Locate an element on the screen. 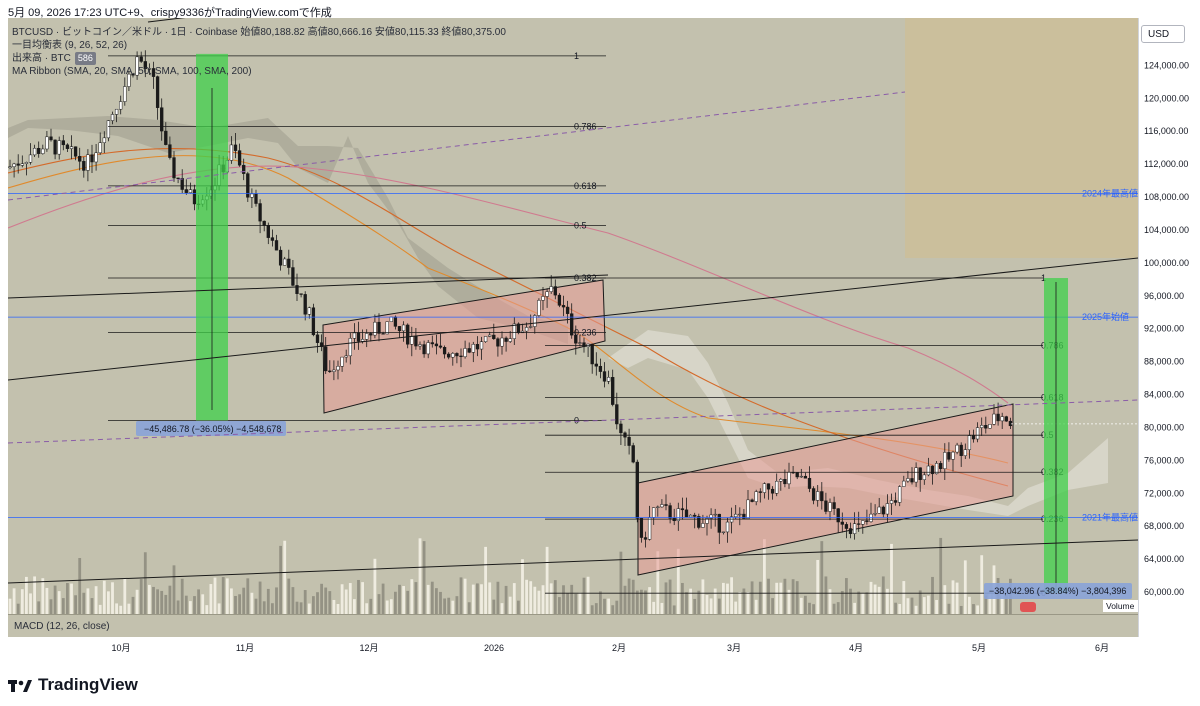  time-tick-label: 10月 is located at coordinates (120, 648).